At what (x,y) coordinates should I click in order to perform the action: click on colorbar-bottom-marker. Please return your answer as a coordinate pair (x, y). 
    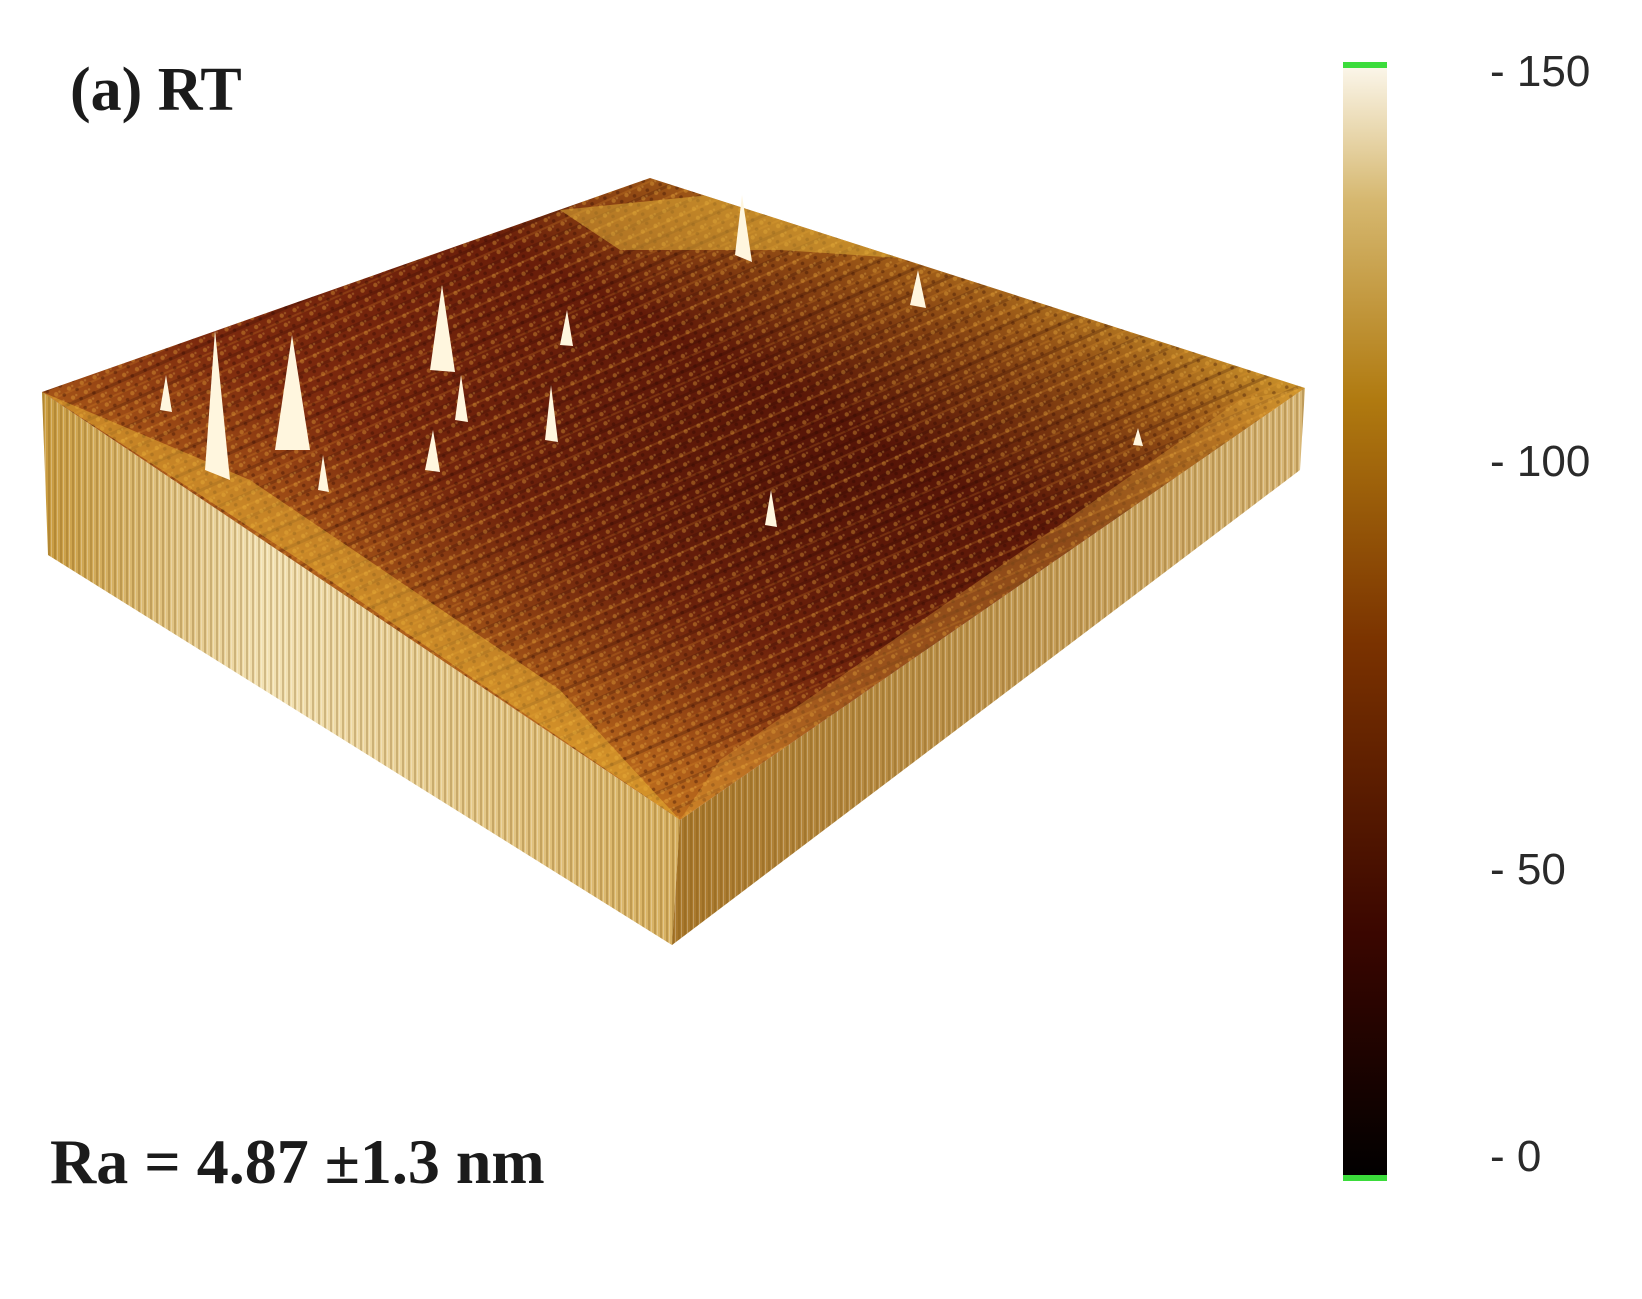
    Looking at the image, I should click on (1365, 1178).